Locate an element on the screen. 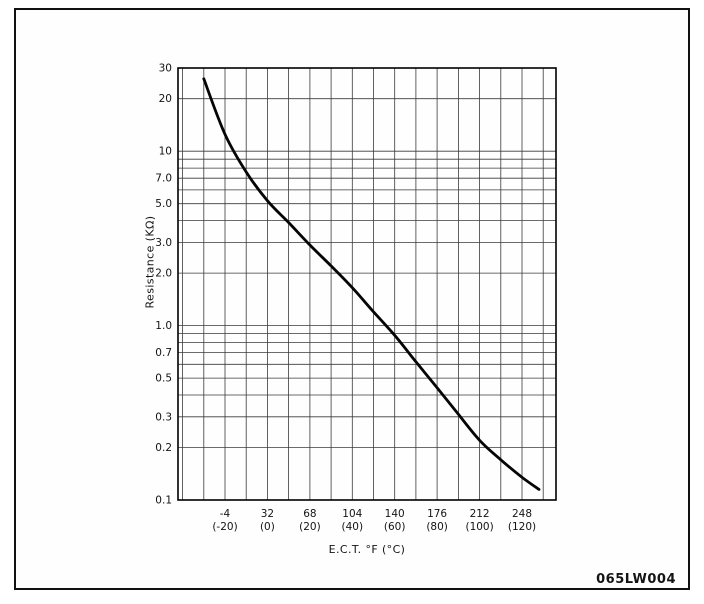  y-tick-label: 1.0 is located at coordinates (163, 326).